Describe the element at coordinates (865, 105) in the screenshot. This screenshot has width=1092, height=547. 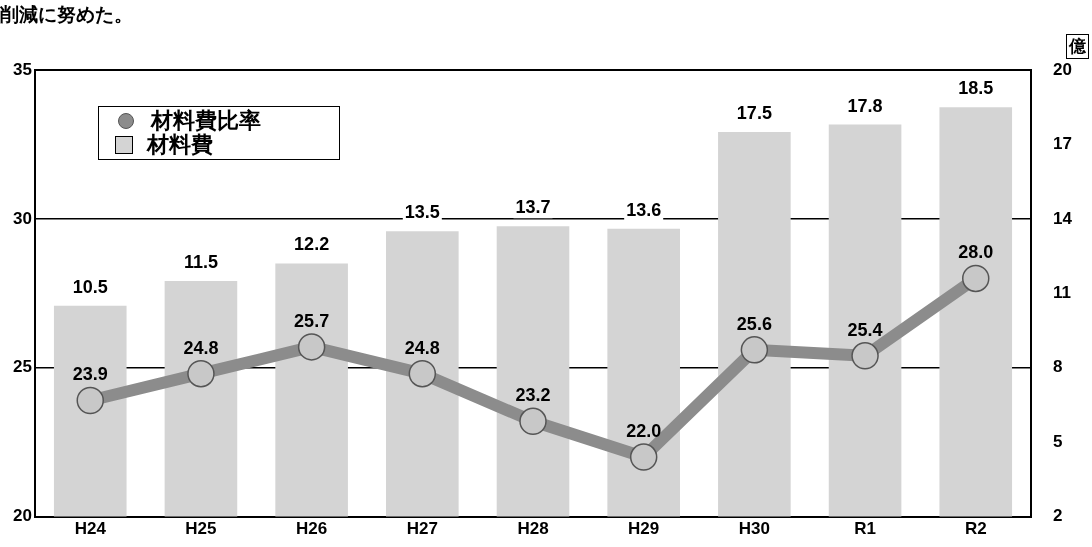
I see `data-label: 17.8` at that location.